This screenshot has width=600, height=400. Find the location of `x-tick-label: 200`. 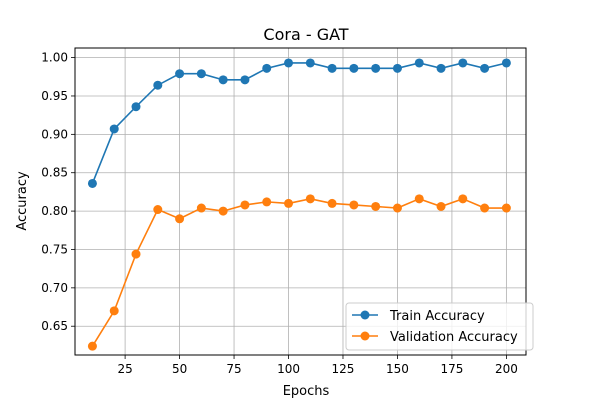

x-tick-label: 200 is located at coordinates (506, 369).